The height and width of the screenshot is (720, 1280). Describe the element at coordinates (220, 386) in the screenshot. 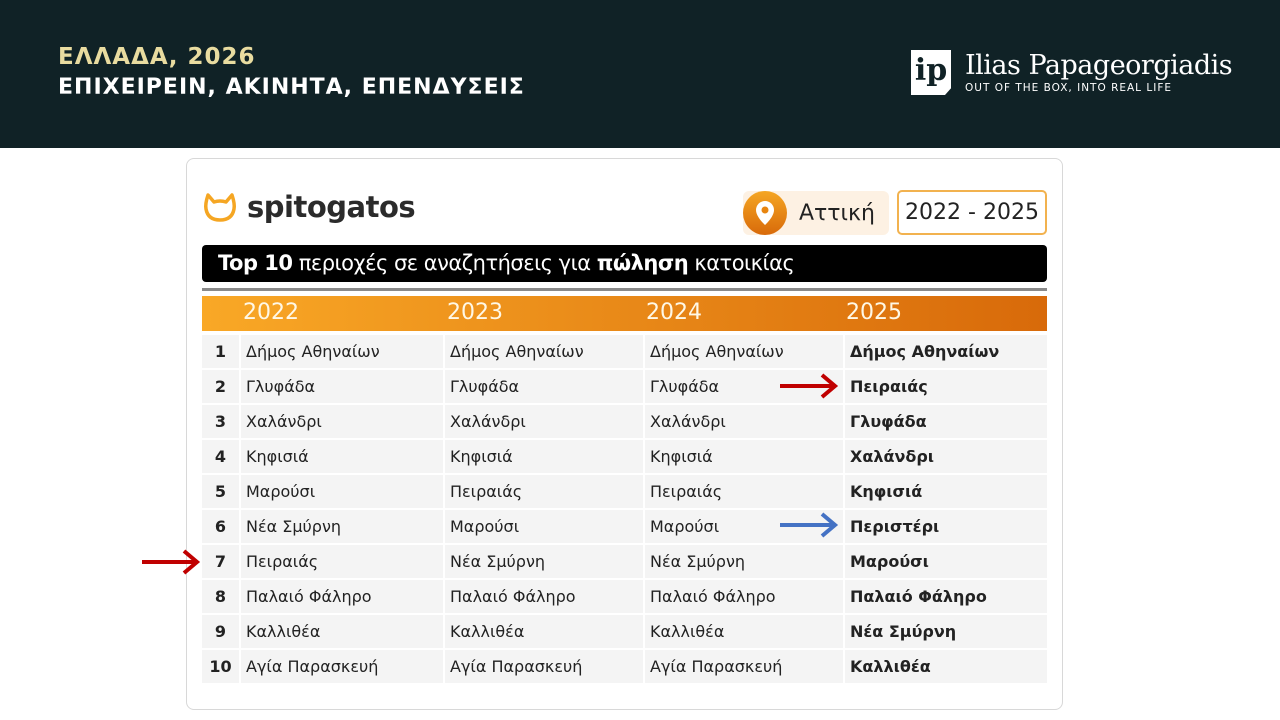

I see `rank-cell: 2` at that location.